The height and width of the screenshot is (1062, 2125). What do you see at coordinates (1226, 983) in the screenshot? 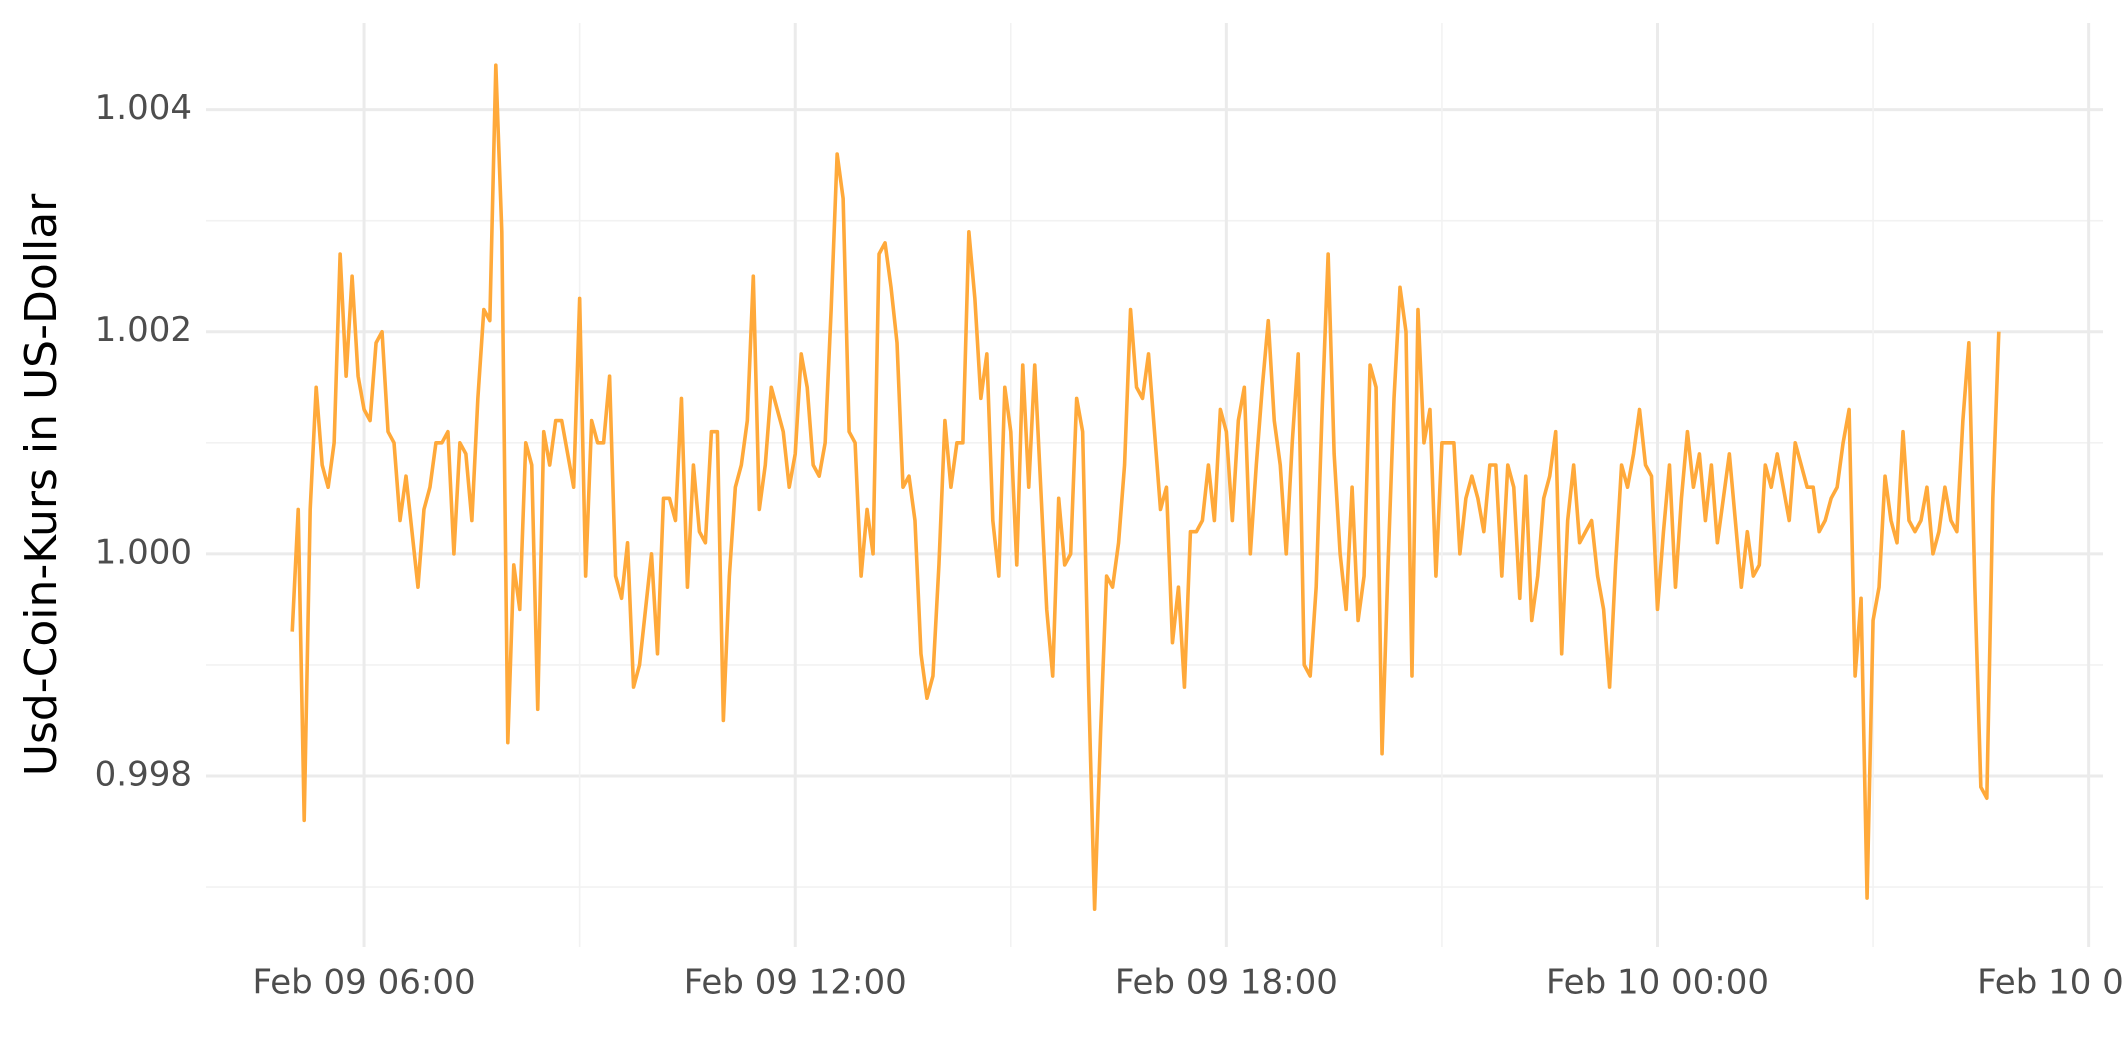
I see `x-tick-label: Feb 09 18:00` at bounding box center [1226, 983].